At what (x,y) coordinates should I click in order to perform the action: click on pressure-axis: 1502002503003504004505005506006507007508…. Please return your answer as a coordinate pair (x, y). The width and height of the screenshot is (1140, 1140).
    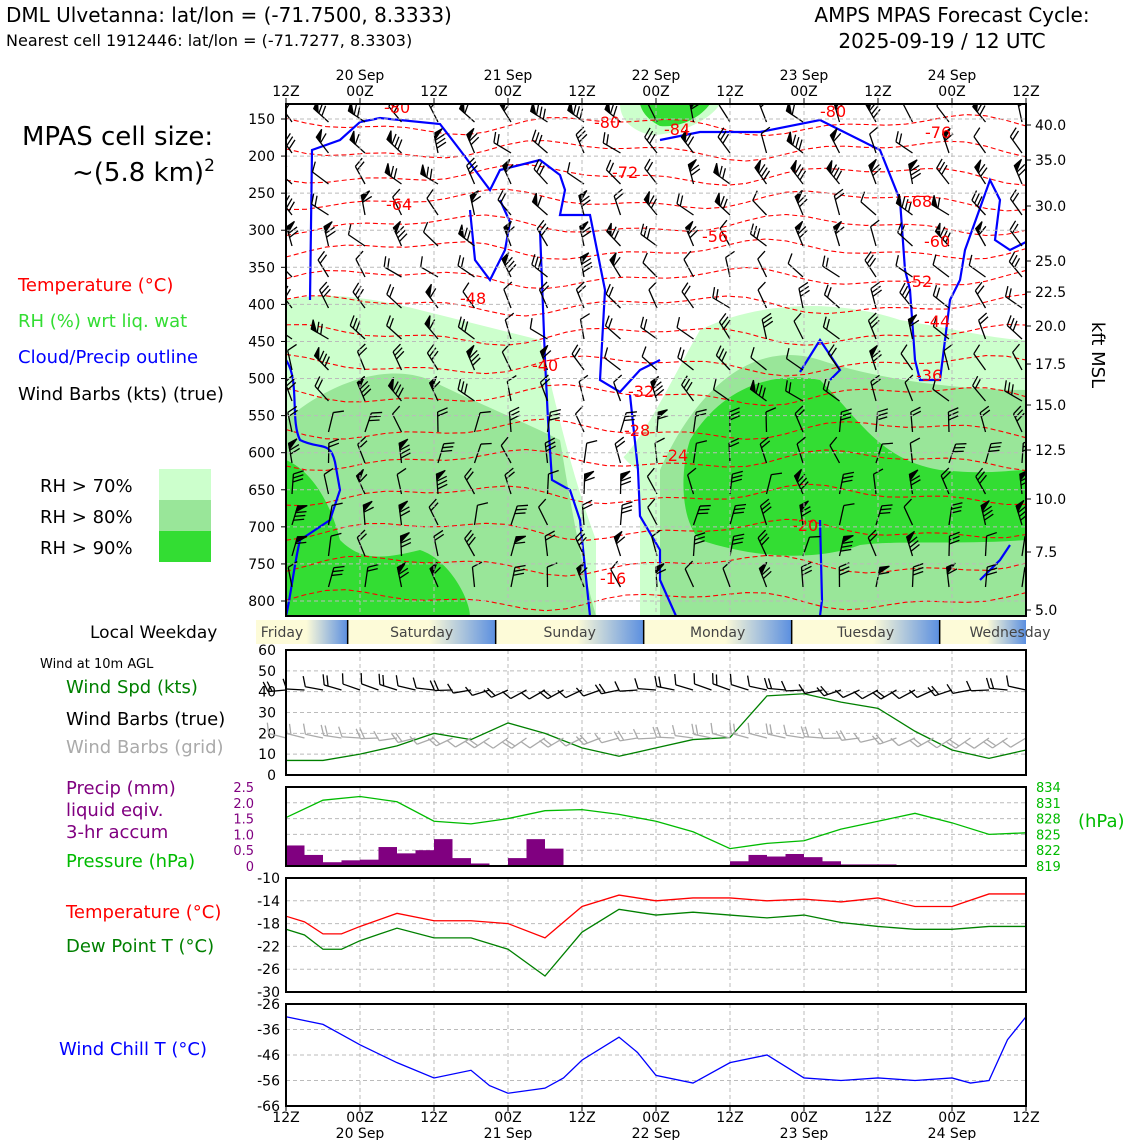
    Looking at the image, I should click on (267, 361).